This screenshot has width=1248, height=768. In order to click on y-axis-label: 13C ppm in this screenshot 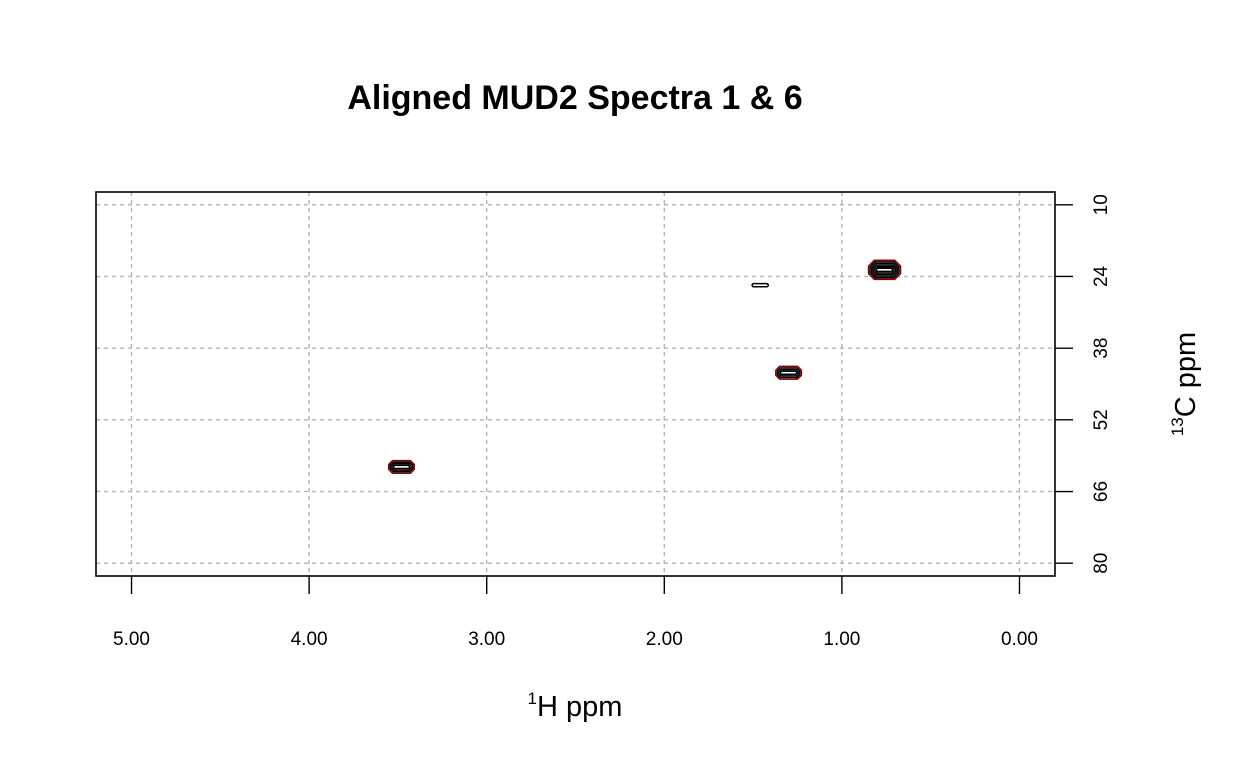, I will do `click(1185, 384)`.